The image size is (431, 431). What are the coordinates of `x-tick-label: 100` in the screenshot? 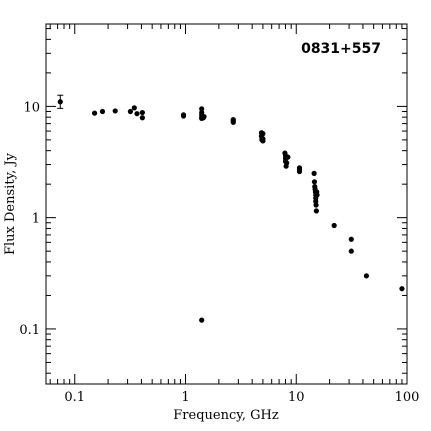 It's located at (407, 397).